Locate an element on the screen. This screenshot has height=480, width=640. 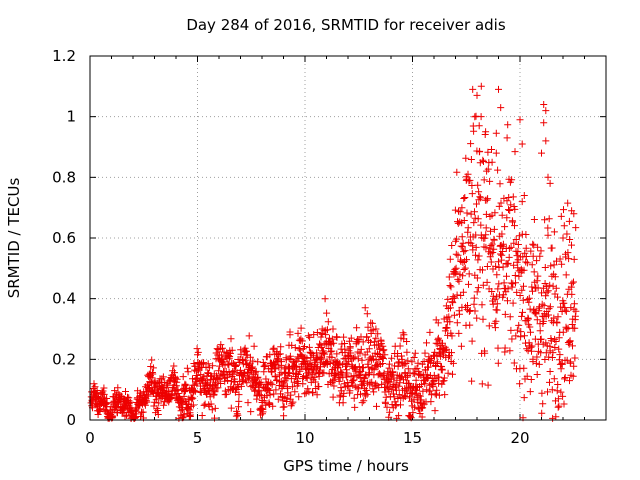
y-tick-label: 0.6 is located at coordinates (64, 238).